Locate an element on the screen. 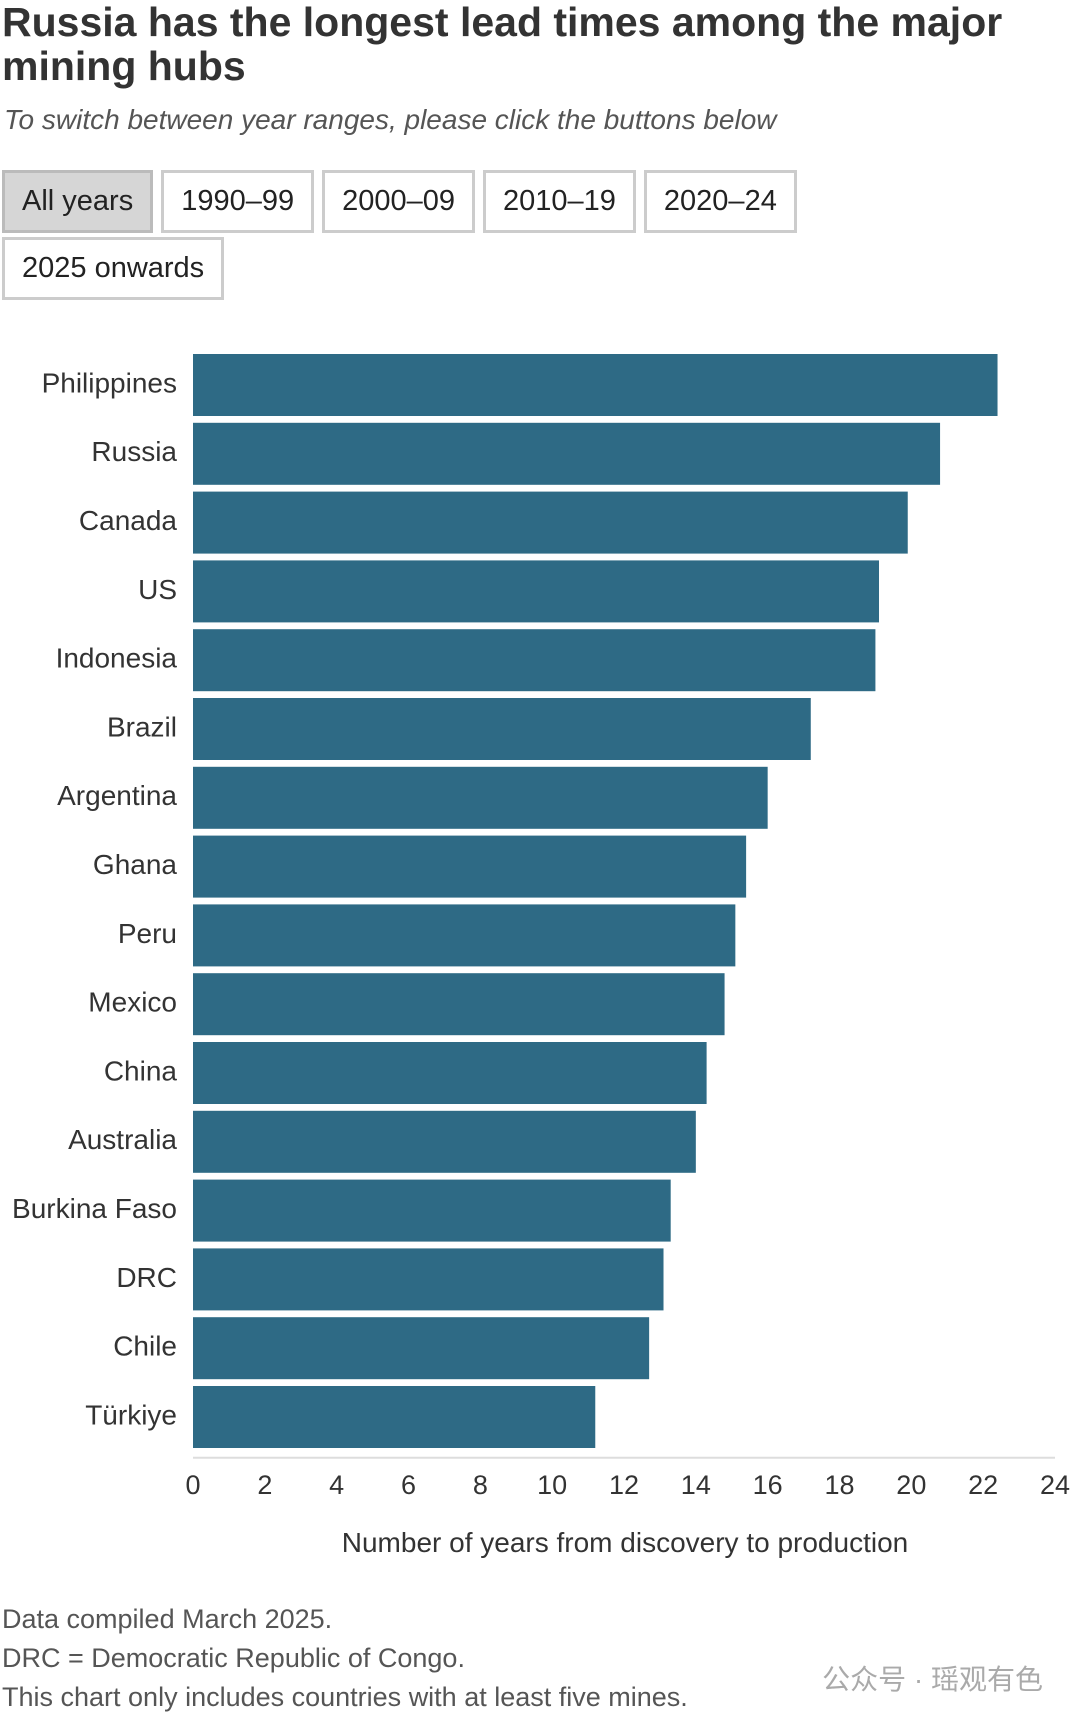 Image resolution: width=1079 pixels, height=1725 pixels. x-tick-label: 0 is located at coordinates (192, 1485).